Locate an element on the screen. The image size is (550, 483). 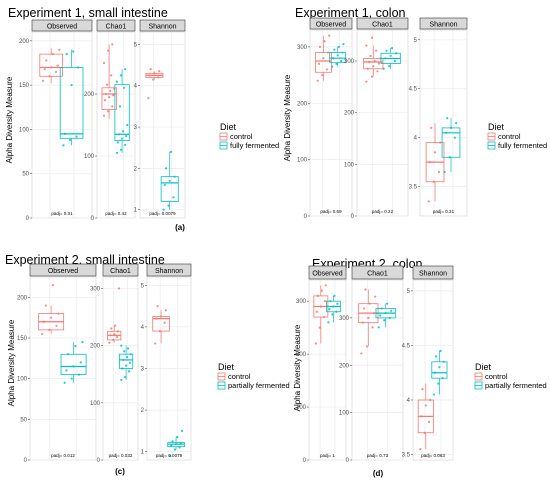
facet-strip-label: Chao1 is located at coordinates (116, 27).